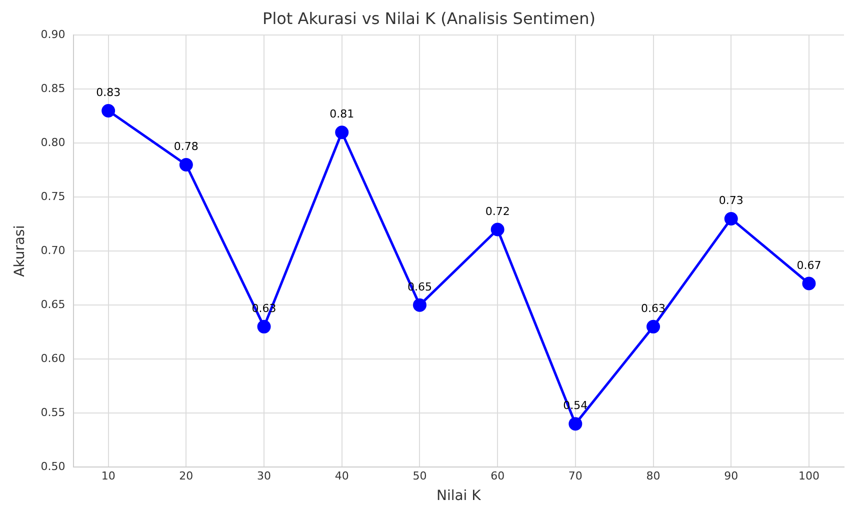  I want to click on y-tick-label: 0.55, so click(53, 412).